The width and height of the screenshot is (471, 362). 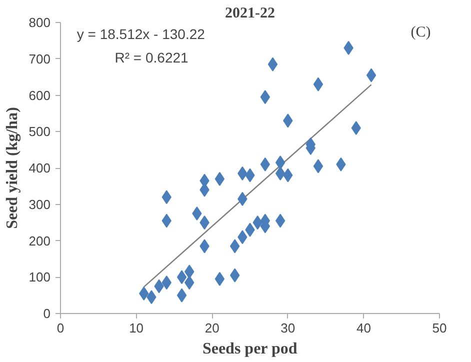 I want to click on x-tick-label: 30, so click(x=288, y=328).